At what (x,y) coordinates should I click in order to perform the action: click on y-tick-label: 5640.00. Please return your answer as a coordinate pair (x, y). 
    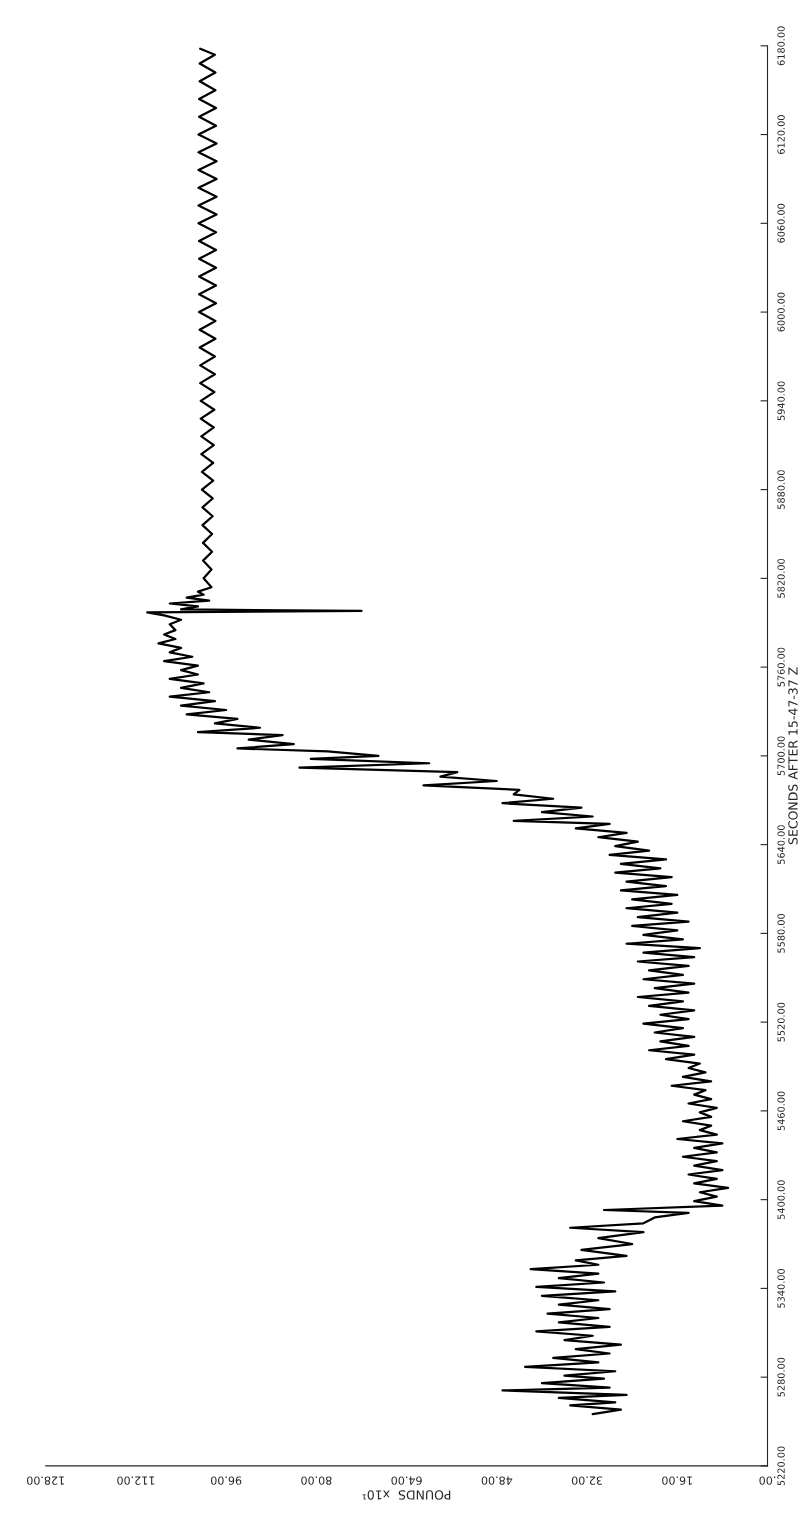
    Looking at the image, I should click on (781, 844).